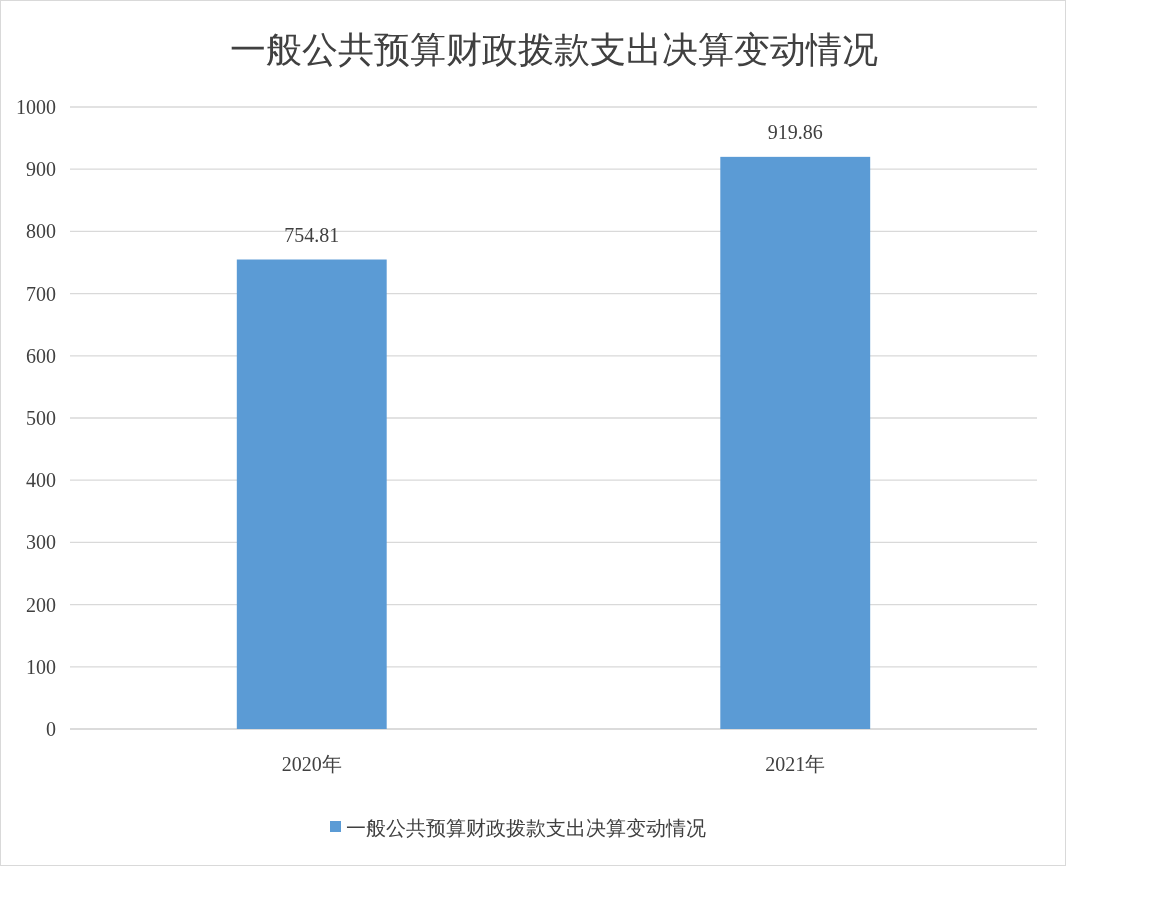 This screenshot has width=1156, height=902. What do you see at coordinates (41, 542) in the screenshot?
I see `y-tick-label: 300` at bounding box center [41, 542].